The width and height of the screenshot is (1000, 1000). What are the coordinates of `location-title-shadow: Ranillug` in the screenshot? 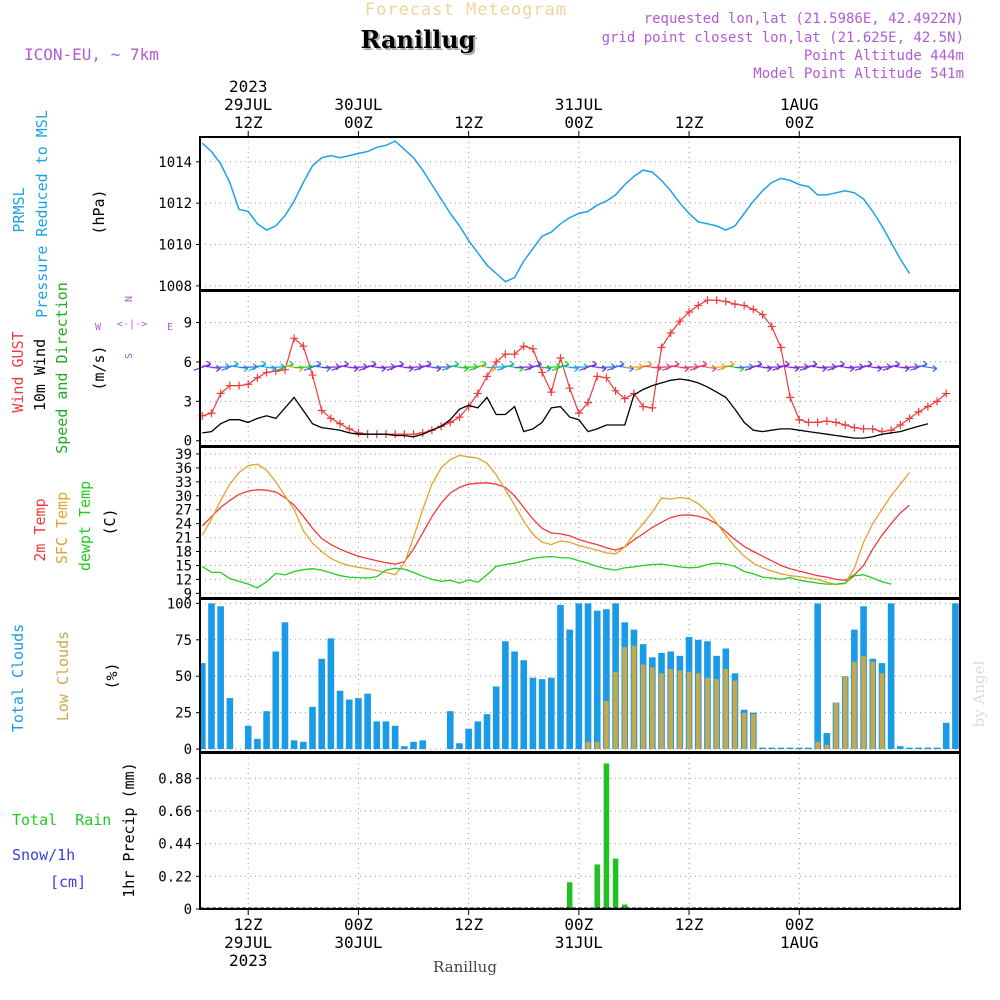 It's located at (419, 41).